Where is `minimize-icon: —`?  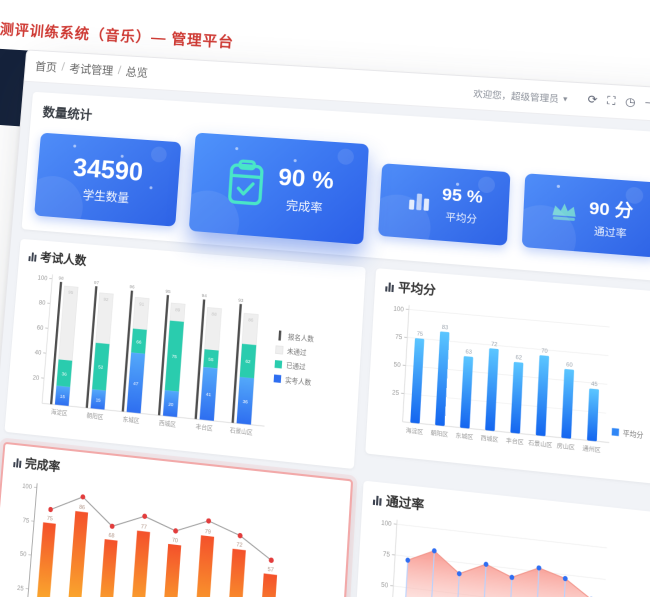 minimize-icon: — is located at coordinates (647, 103).